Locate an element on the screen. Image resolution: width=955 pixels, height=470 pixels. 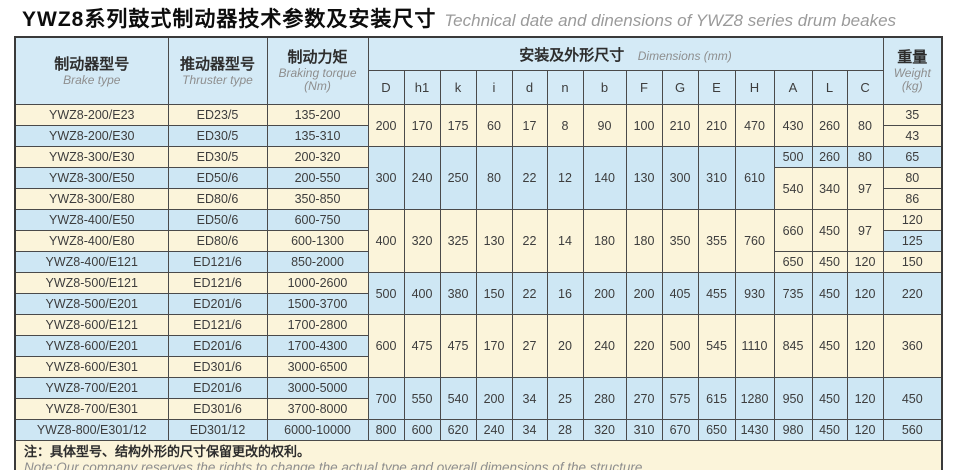
weight-cell: 86 is located at coordinates (912, 199).